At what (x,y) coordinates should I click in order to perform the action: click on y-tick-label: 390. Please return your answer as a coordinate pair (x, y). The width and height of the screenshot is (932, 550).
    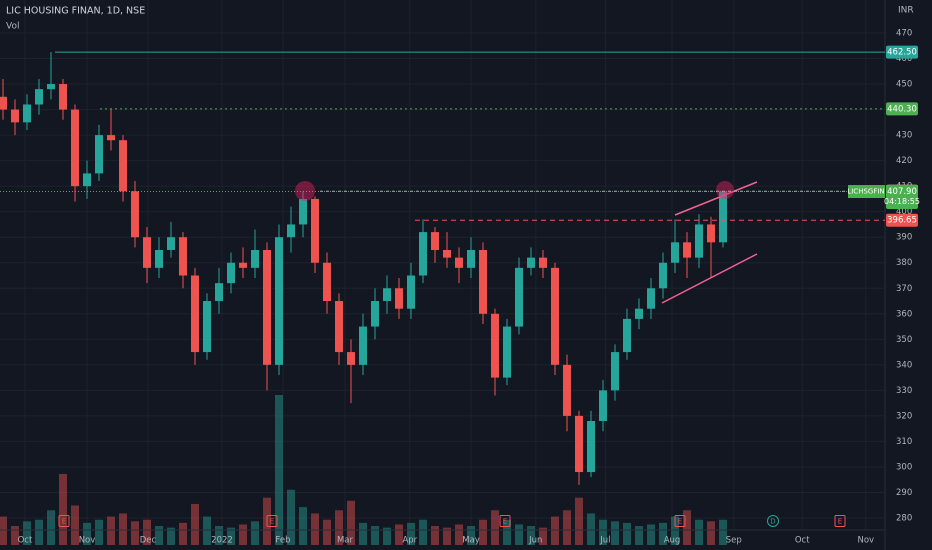
    Looking at the image, I should click on (904, 238).